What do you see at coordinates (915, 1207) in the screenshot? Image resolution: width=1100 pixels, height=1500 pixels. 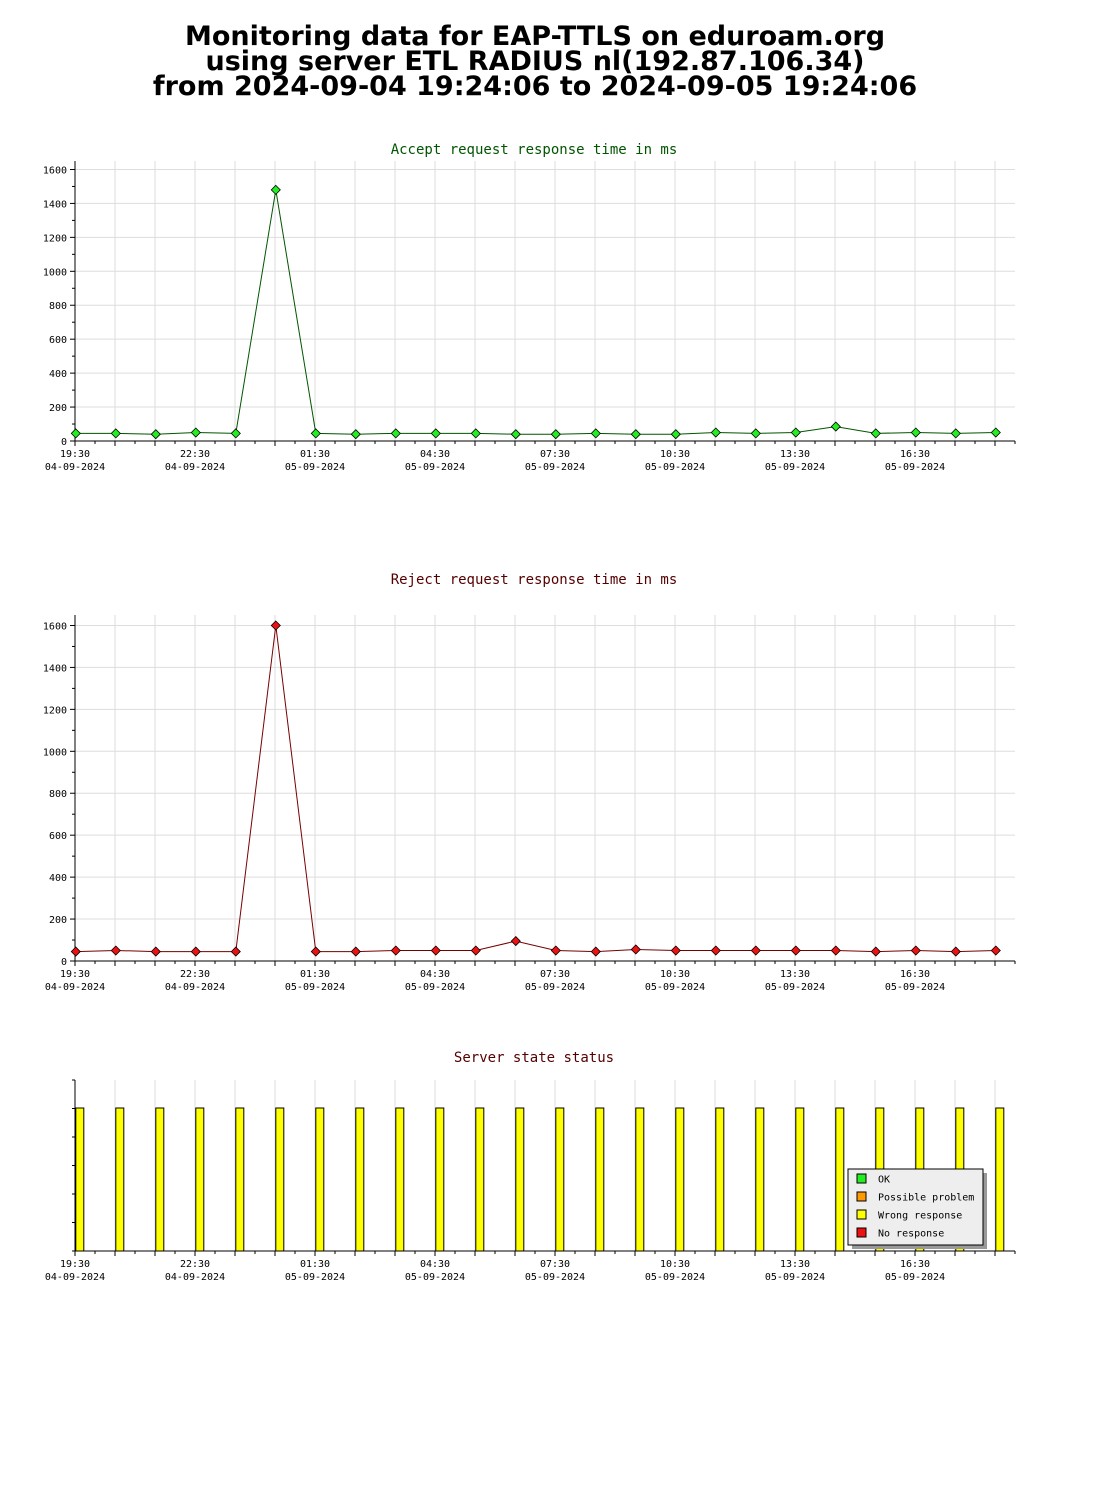 I see `legend-box` at bounding box center [915, 1207].